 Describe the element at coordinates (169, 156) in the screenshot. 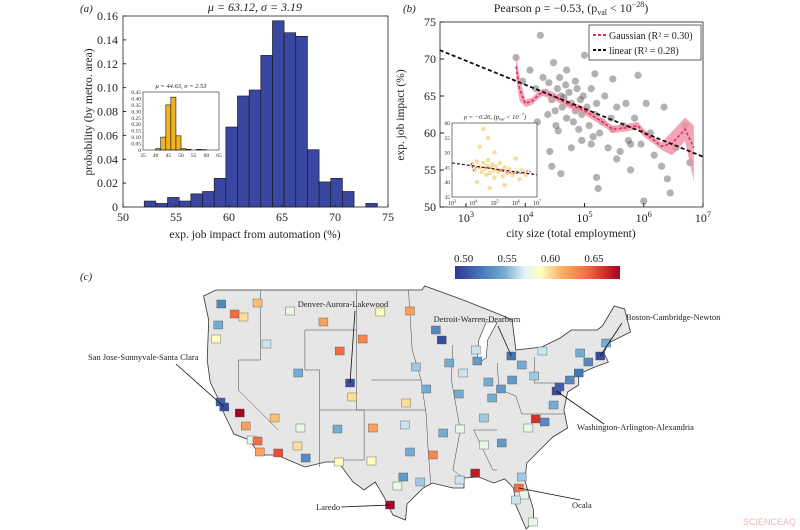

I see `inset-x-tick-label: 45` at that location.